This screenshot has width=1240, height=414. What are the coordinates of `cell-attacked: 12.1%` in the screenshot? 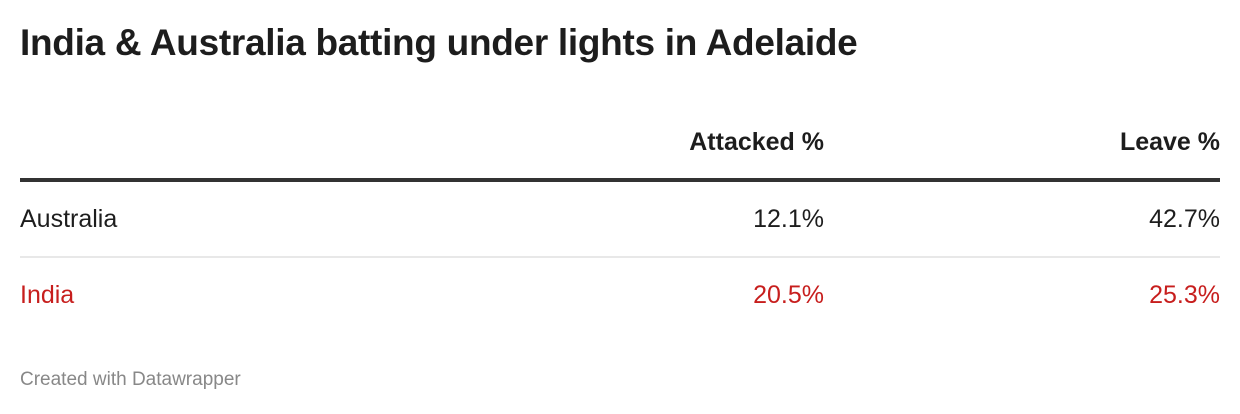 It's located at (788, 218).